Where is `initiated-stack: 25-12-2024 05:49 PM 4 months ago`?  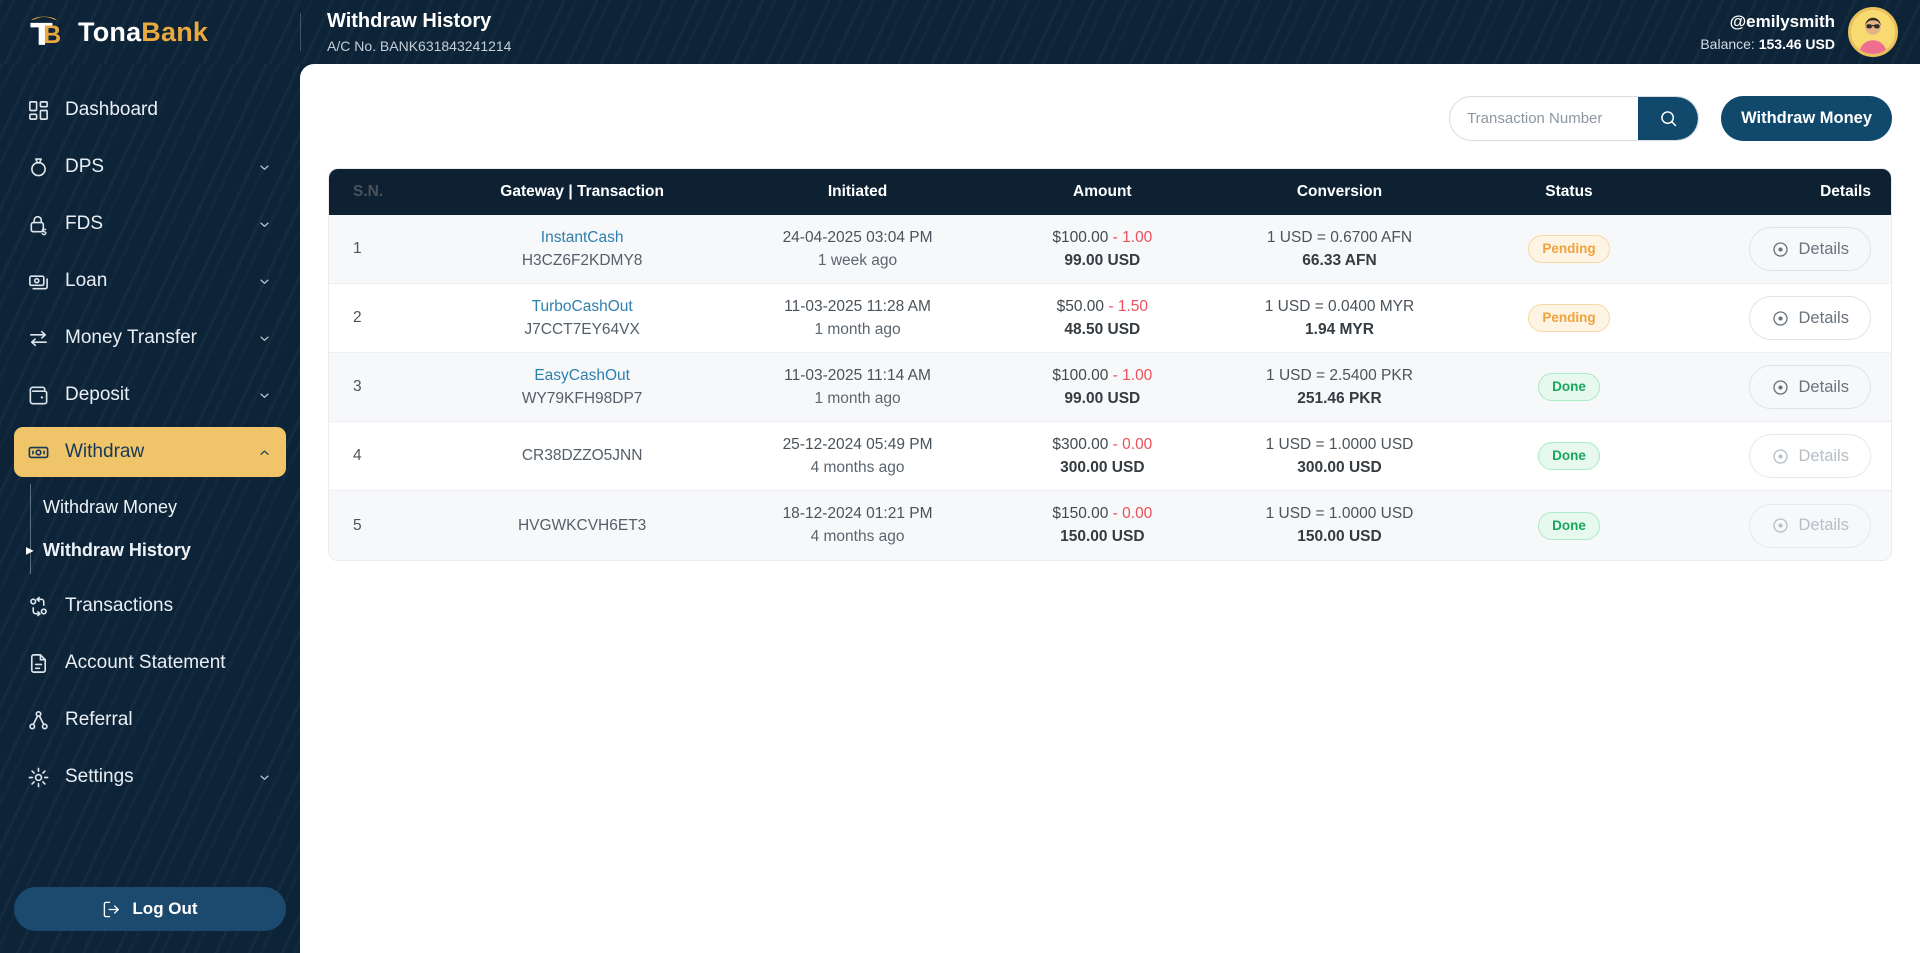 initiated-stack: 25-12-2024 05:49 PM 4 months ago is located at coordinates (857, 456).